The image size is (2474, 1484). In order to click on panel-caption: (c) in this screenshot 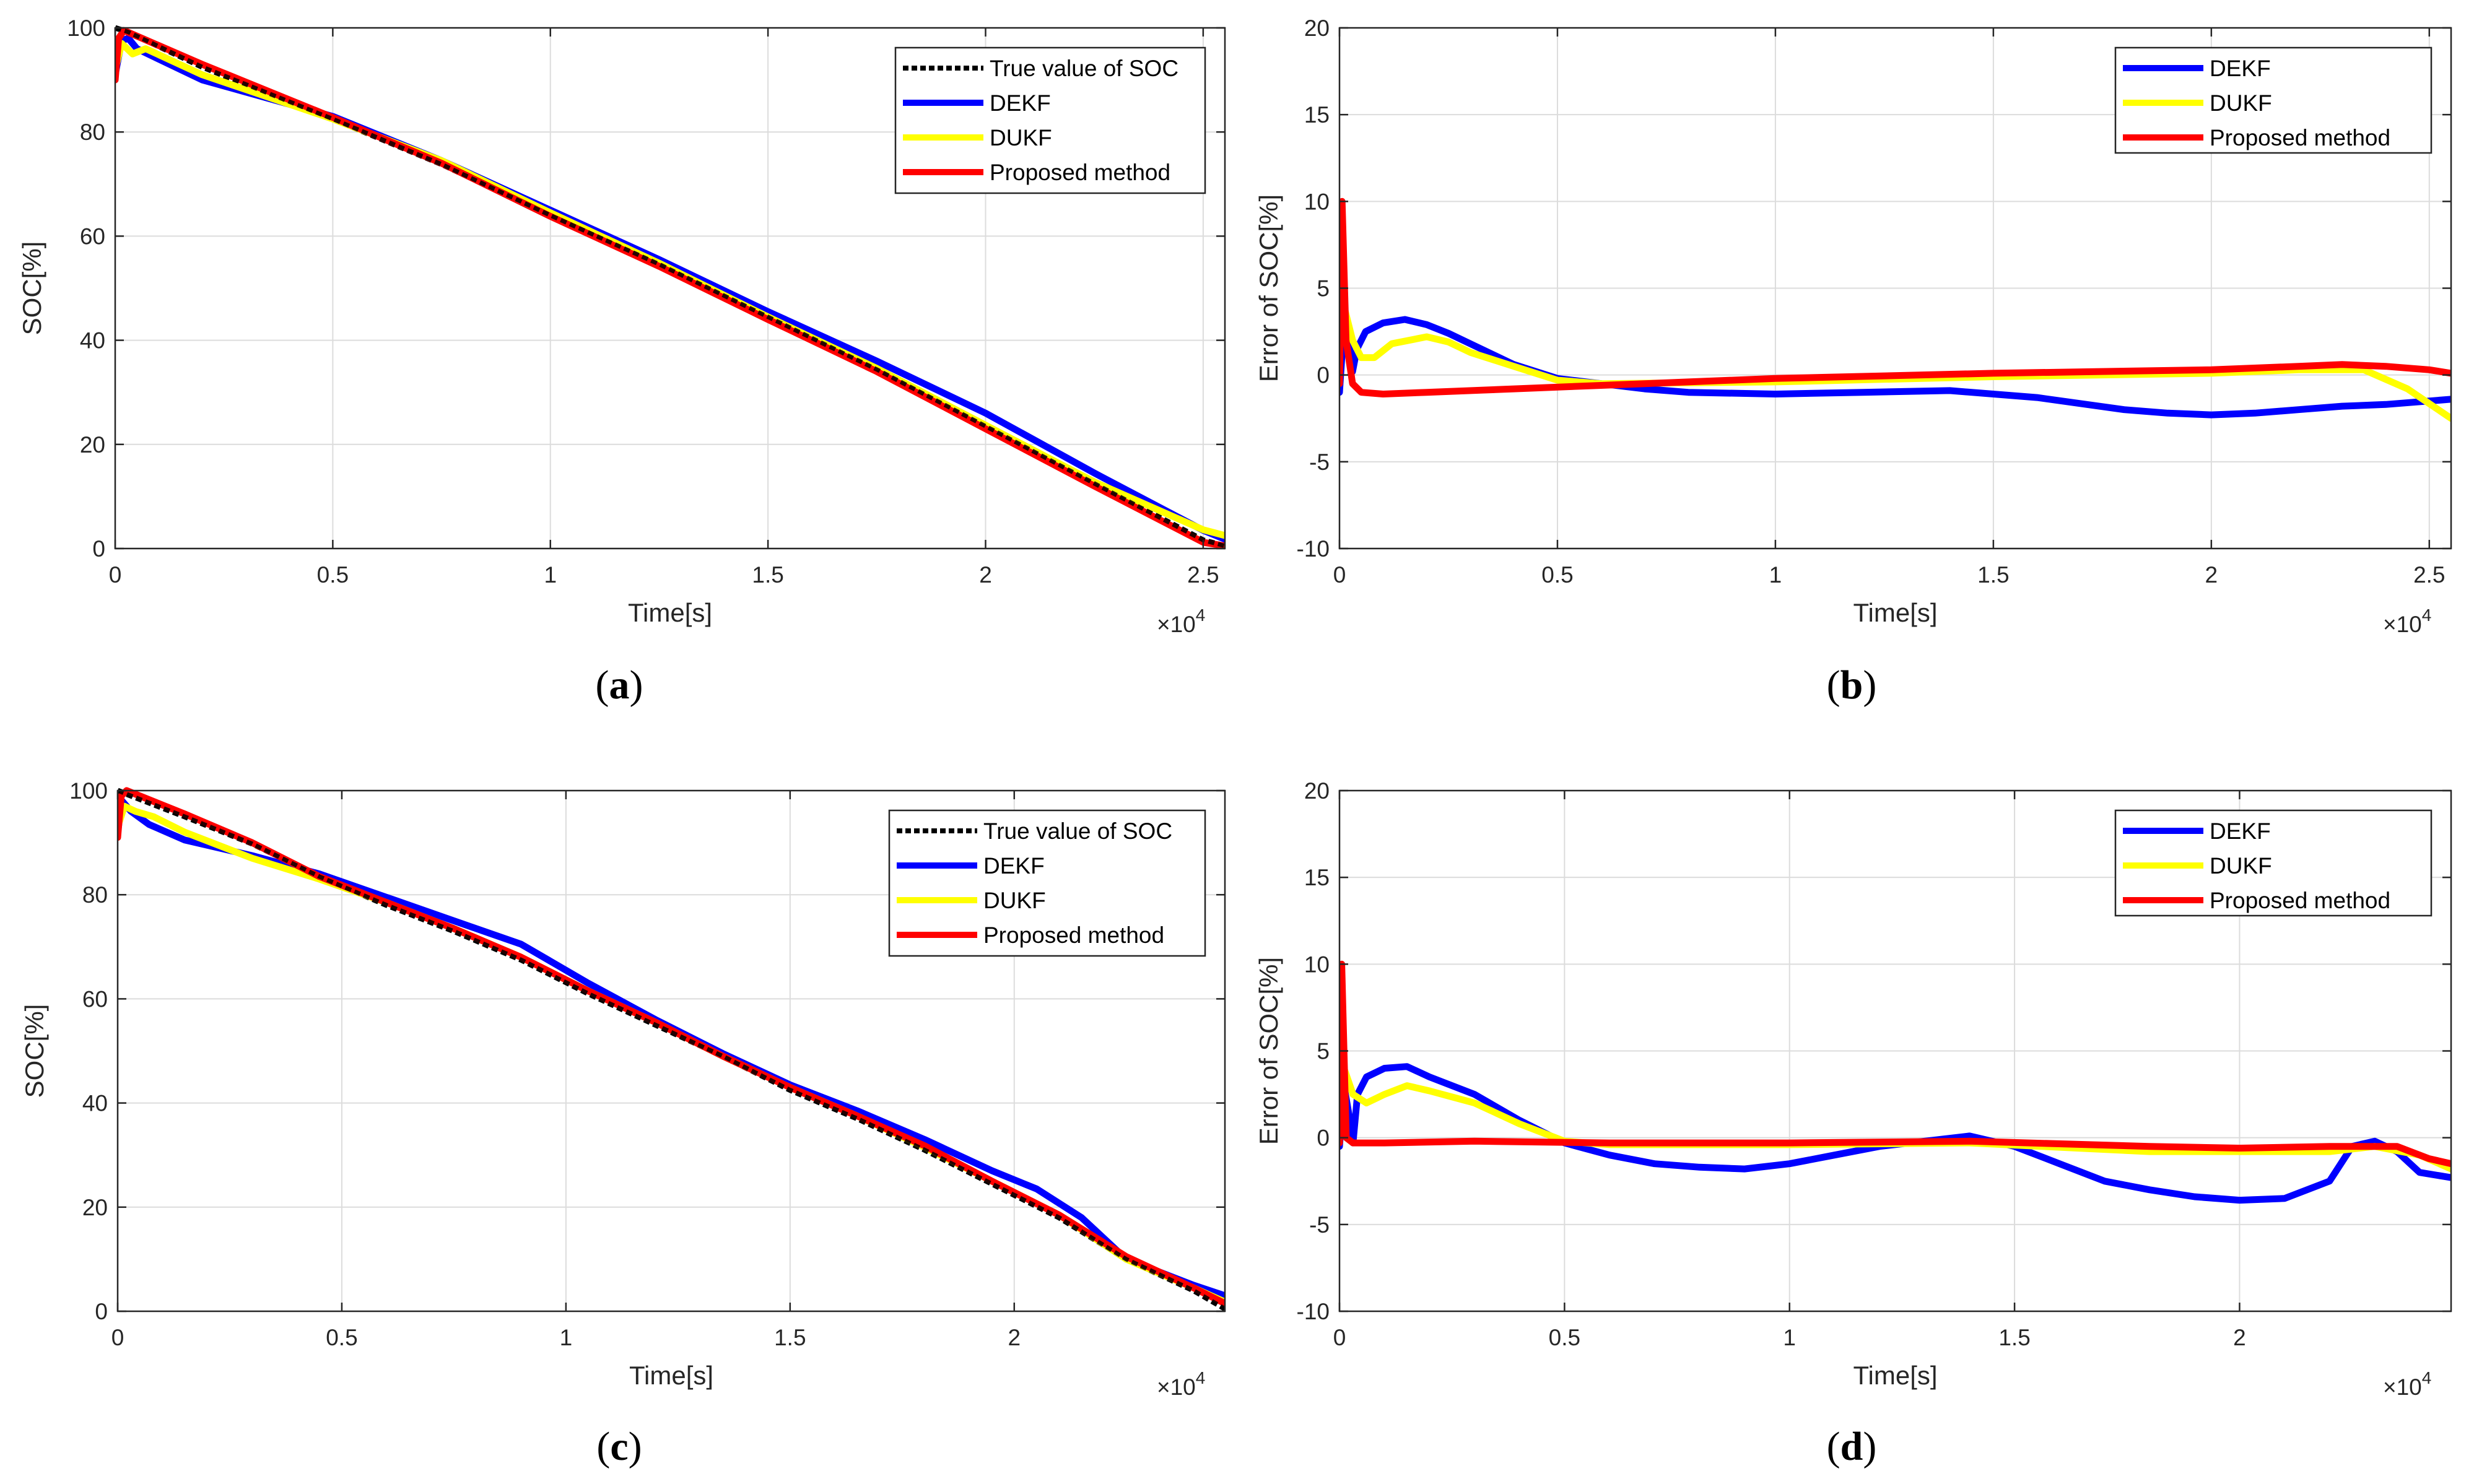, I will do `click(619, 1446)`.